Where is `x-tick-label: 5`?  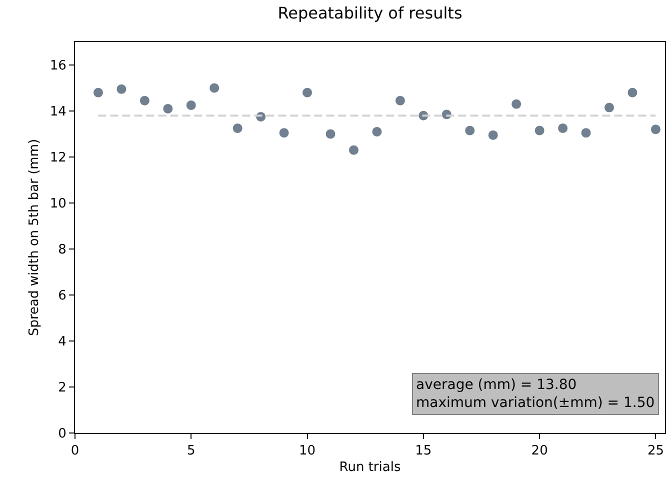 x-tick-label: 5 is located at coordinates (191, 451).